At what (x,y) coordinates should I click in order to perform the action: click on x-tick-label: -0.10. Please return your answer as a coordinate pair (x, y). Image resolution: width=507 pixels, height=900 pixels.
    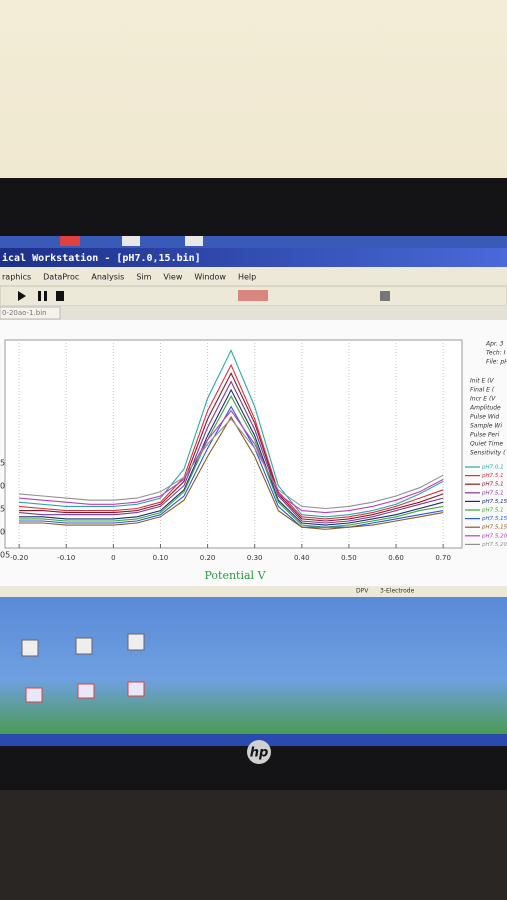
    Looking at the image, I should click on (66, 558).